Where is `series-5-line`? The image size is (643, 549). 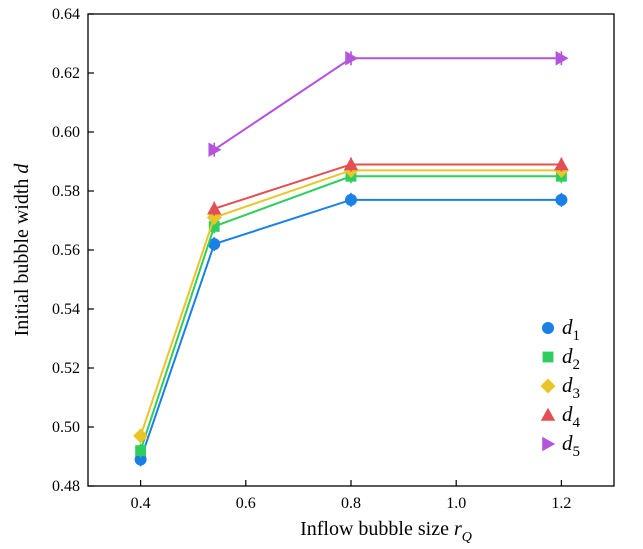
series-5-line is located at coordinates (387, 104).